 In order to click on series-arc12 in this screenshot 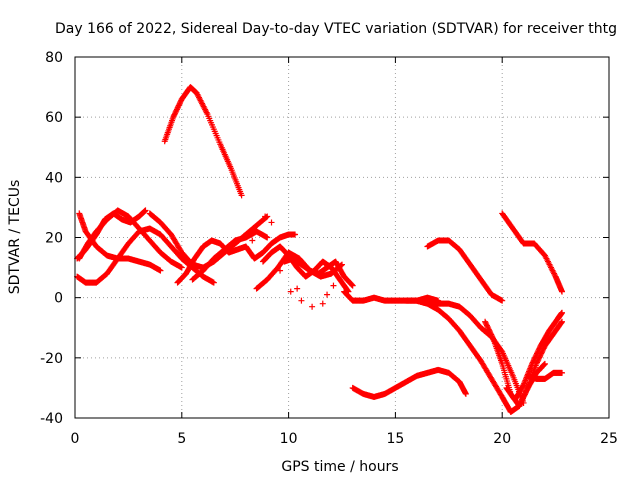, I will do `click(391, 296)`.